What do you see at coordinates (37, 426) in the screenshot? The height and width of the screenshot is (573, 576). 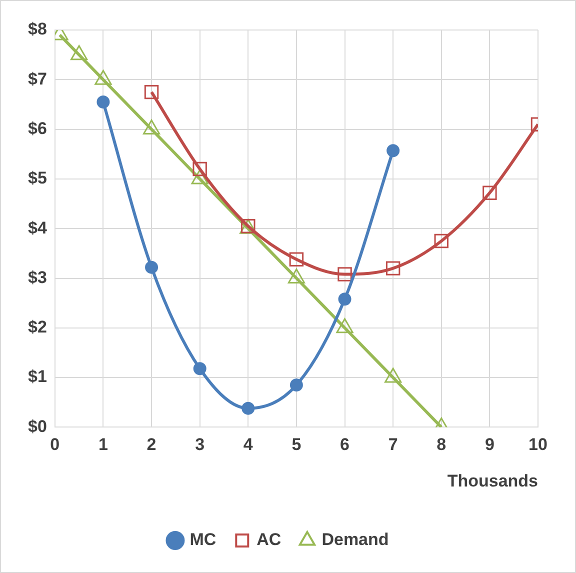 I see `y-tick-label: $0` at bounding box center [37, 426].